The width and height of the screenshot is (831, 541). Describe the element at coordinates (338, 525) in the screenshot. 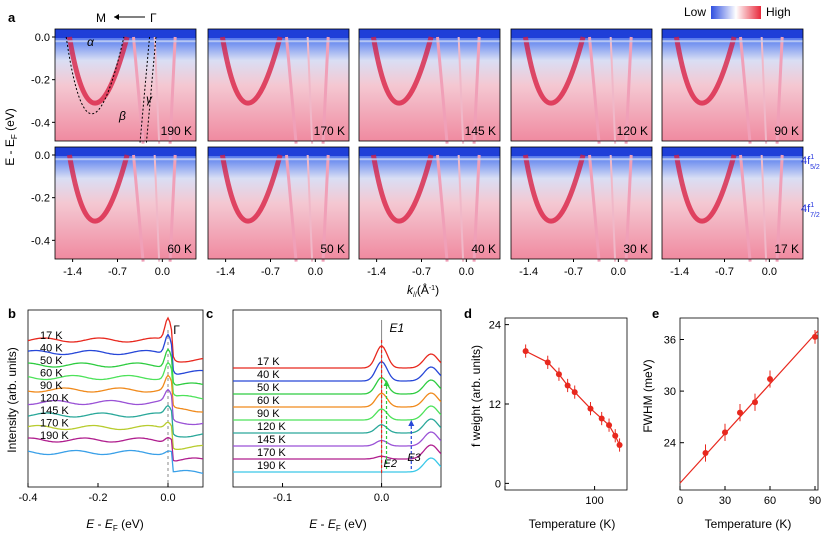

I see `panel-c-xlabel: E - EF (eV)` at that location.